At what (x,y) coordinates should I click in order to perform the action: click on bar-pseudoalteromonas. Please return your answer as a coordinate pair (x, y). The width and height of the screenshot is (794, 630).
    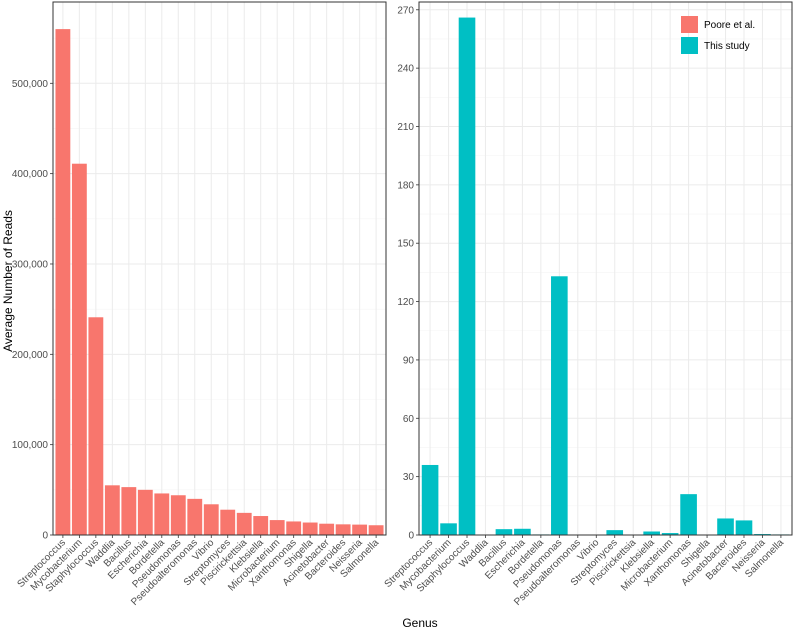
    Looking at the image, I should click on (195, 516).